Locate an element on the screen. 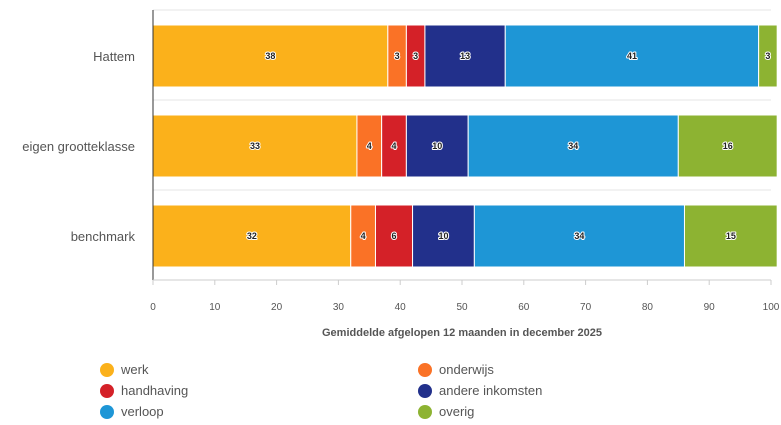 This screenshot has width=781, height=425. legend-item: overig is located at coordinates (446, 411).